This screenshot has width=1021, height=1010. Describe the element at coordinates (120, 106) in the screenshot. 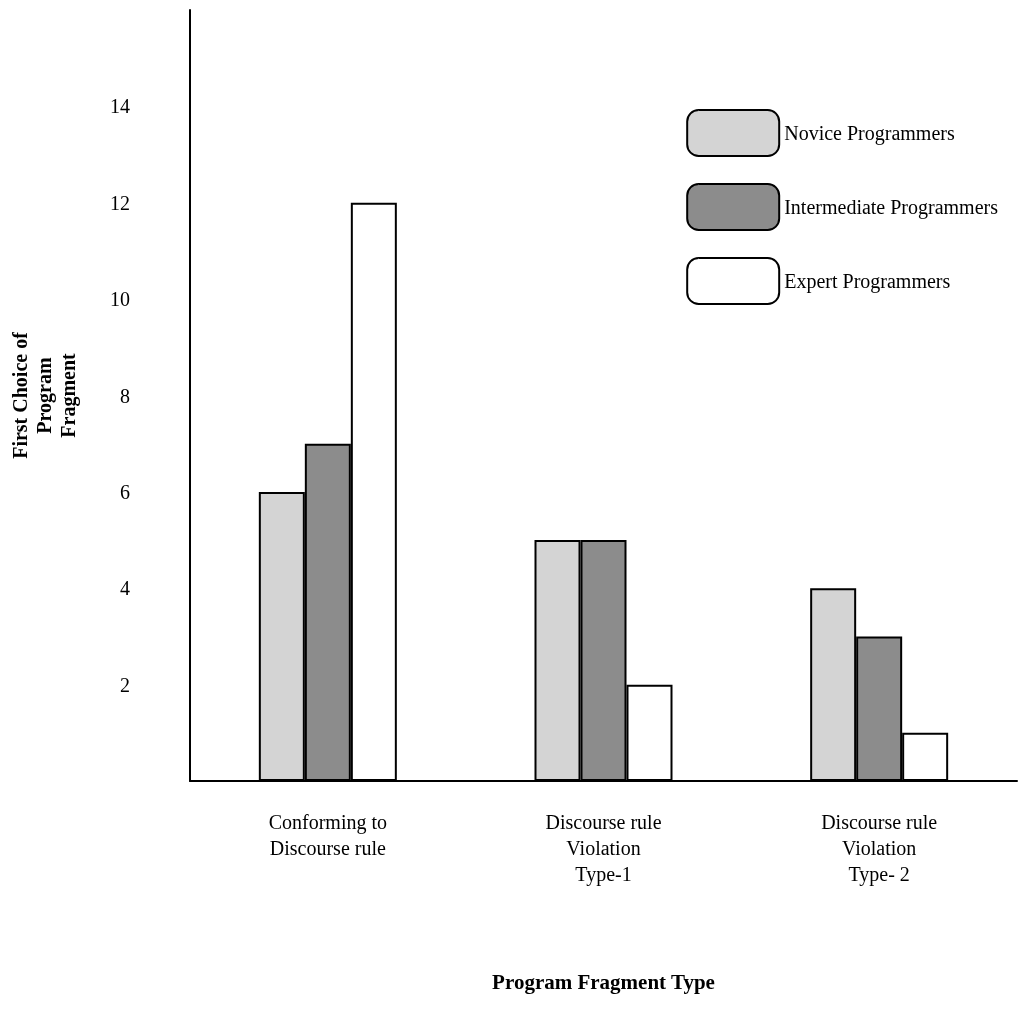

I see `y-tick-label: 14` at that location.